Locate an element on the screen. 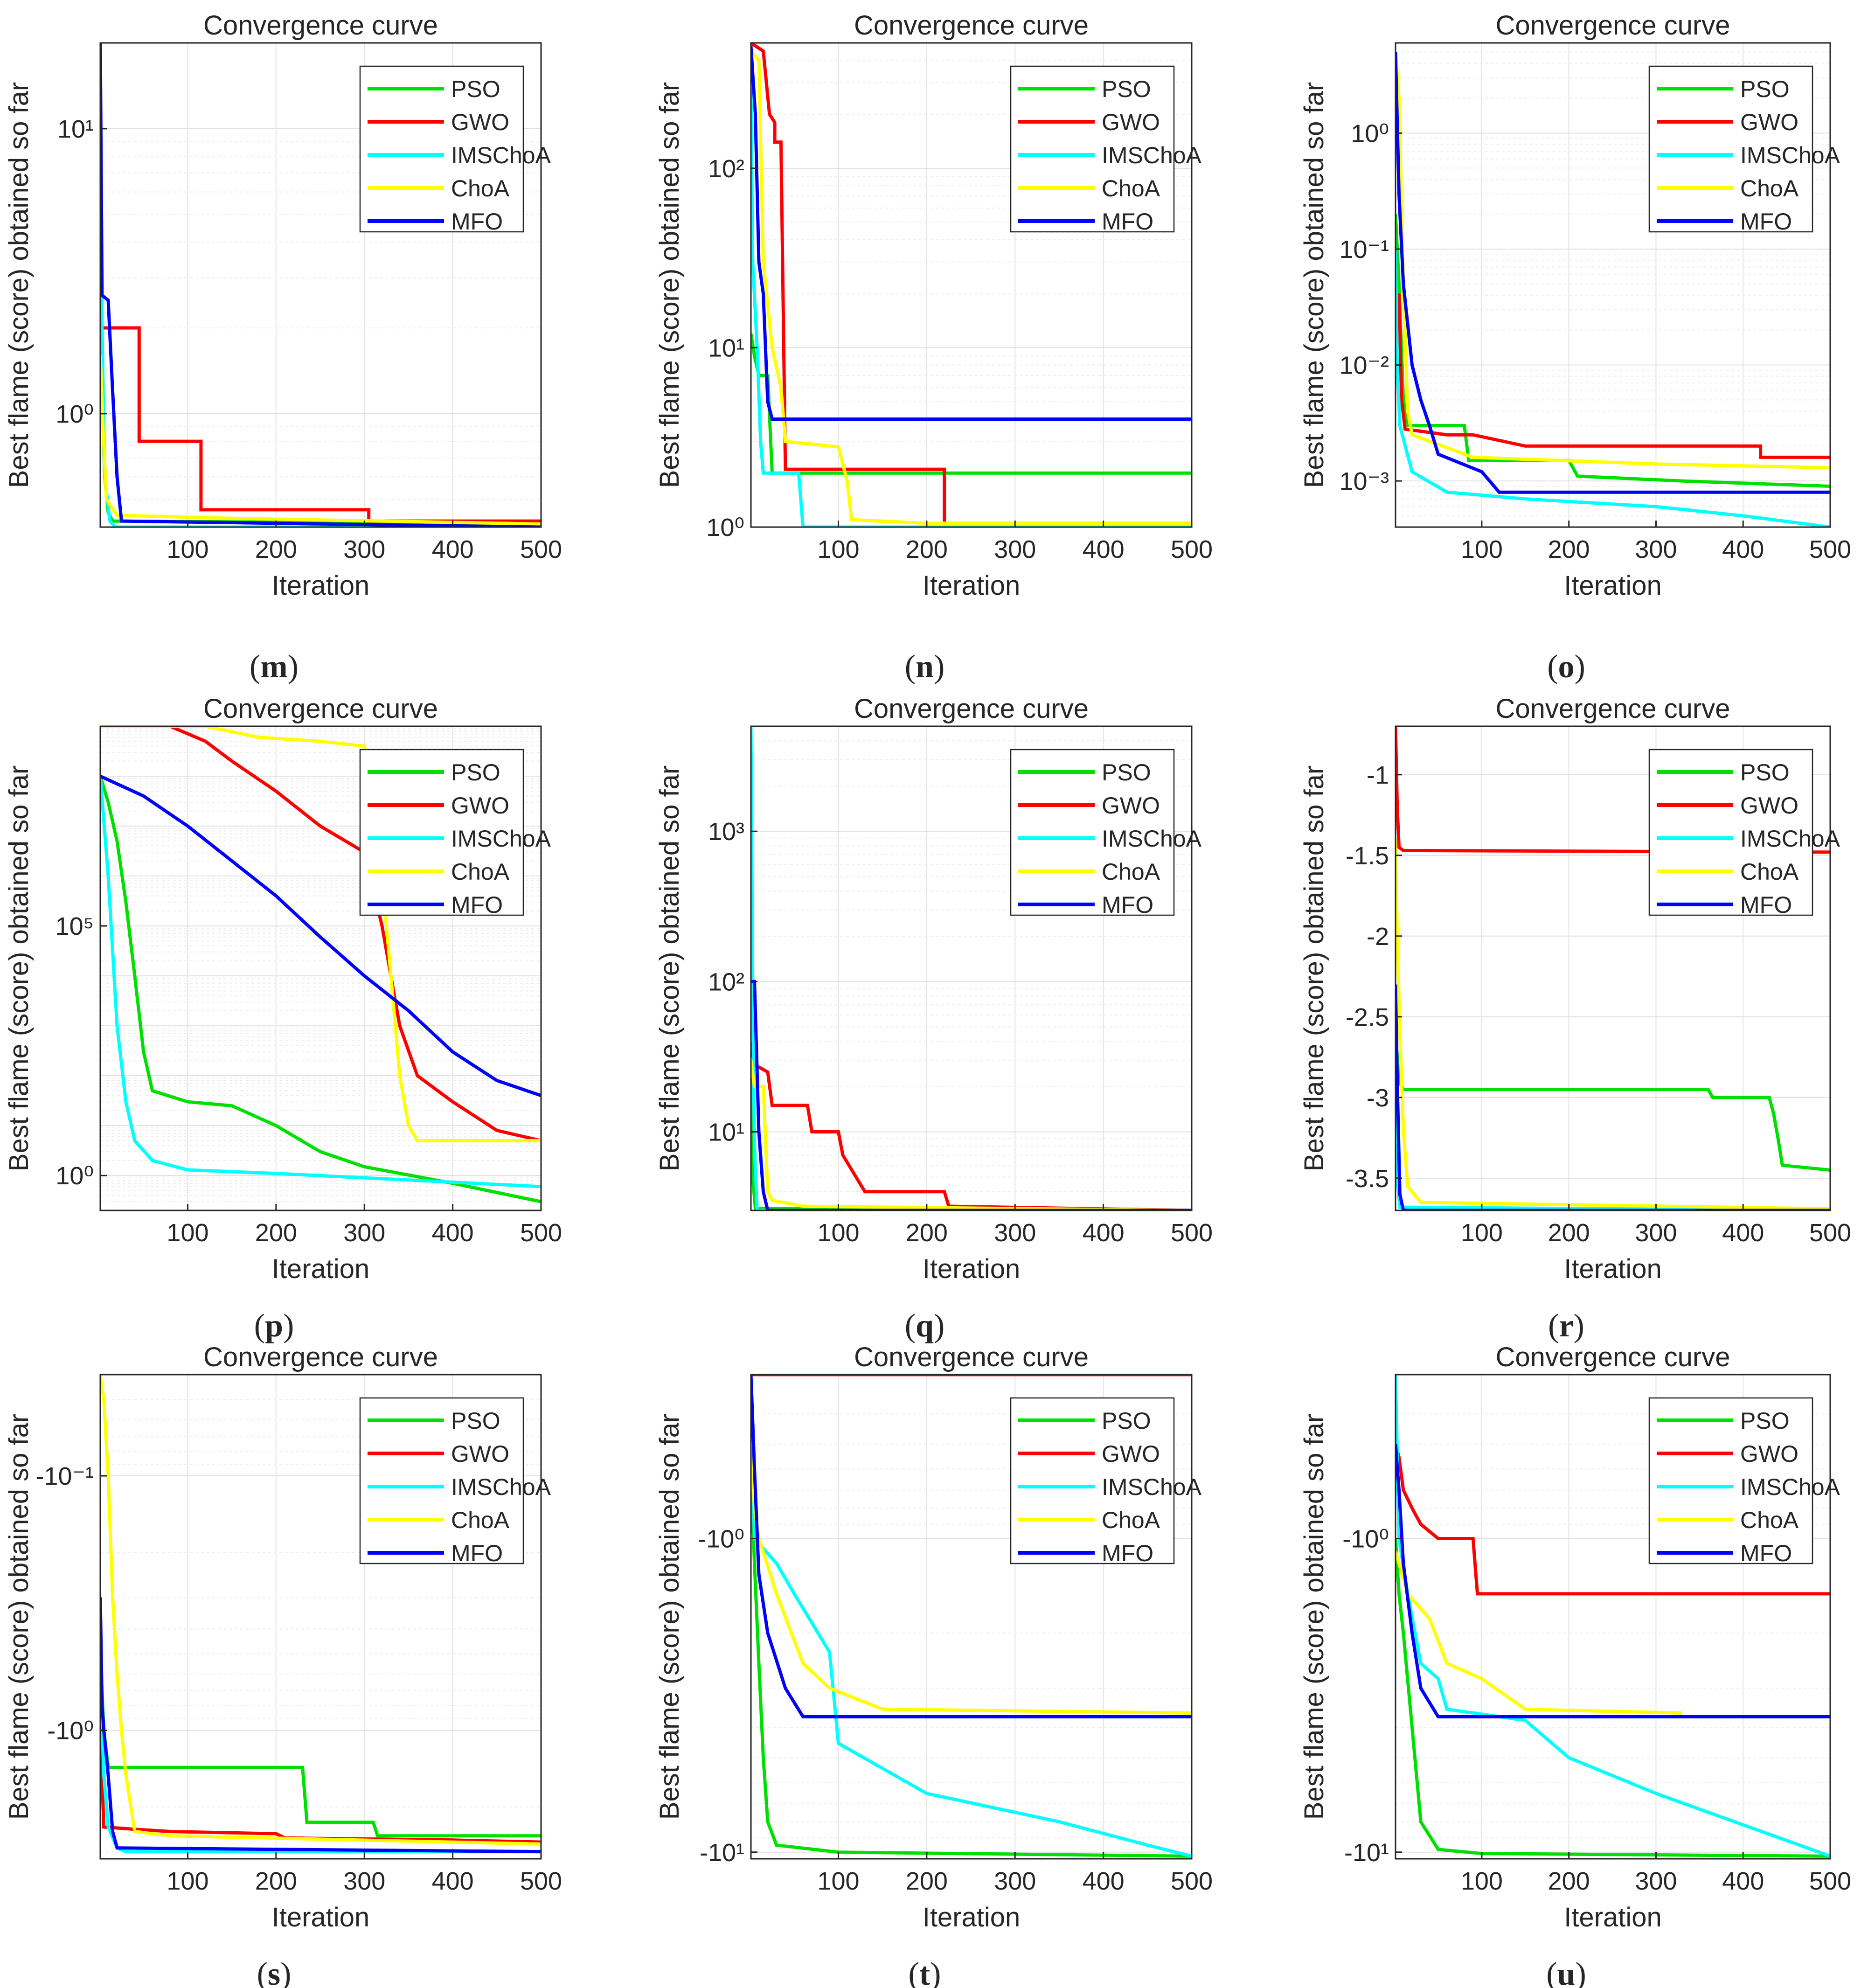 This screenshot has height=1988, width=1861. panel-label-letter: n is located at coordinates (925, 667).